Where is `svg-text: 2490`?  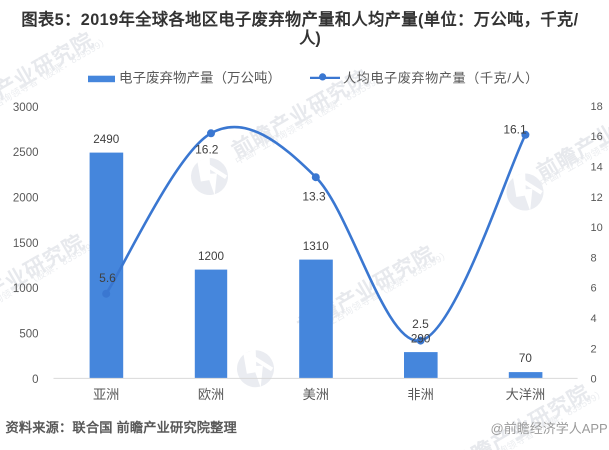 svg-text: 2490 is located at coordinates (106, 139).